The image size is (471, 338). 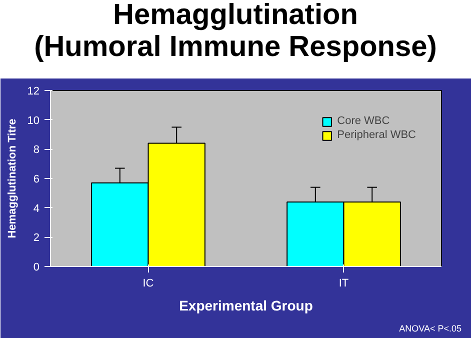 What do you see at coordinates (343, 284) in the screenshot?
I see `x-tick-label: IT` at bounding box center [343, 284].